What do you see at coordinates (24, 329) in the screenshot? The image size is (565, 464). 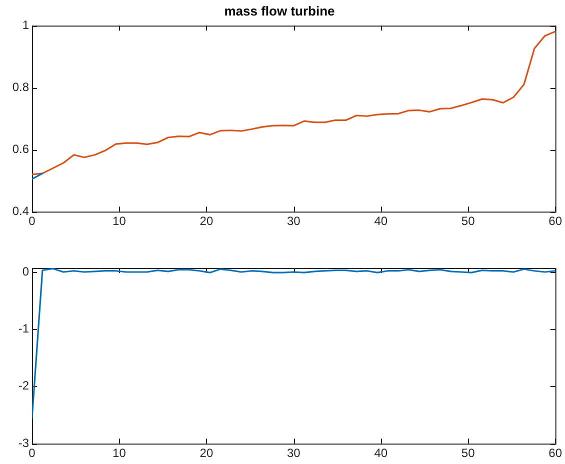 I see `y-tick-label: -1` at bounding box center [24, 329].